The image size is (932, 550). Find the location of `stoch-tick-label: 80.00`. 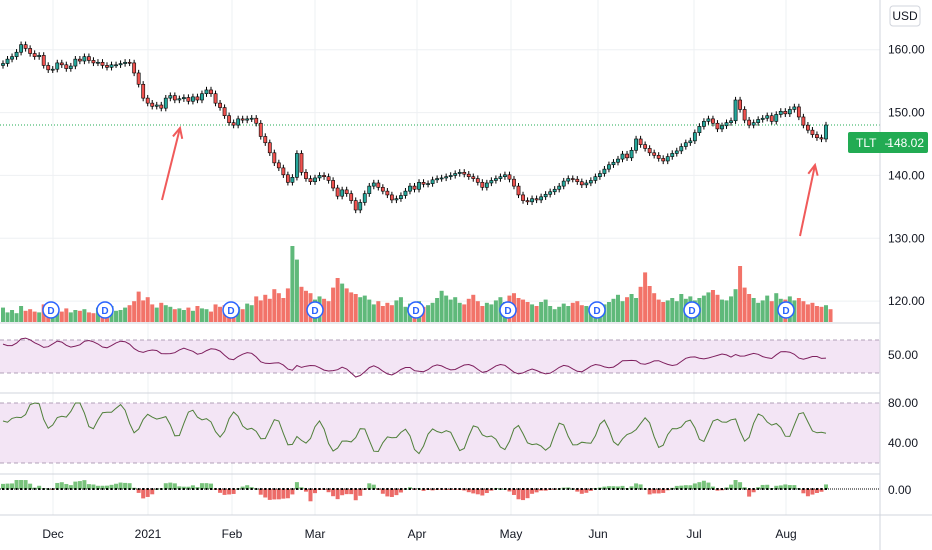

stoch-tick-label: 80.00 is located at coordinates (903, 403).